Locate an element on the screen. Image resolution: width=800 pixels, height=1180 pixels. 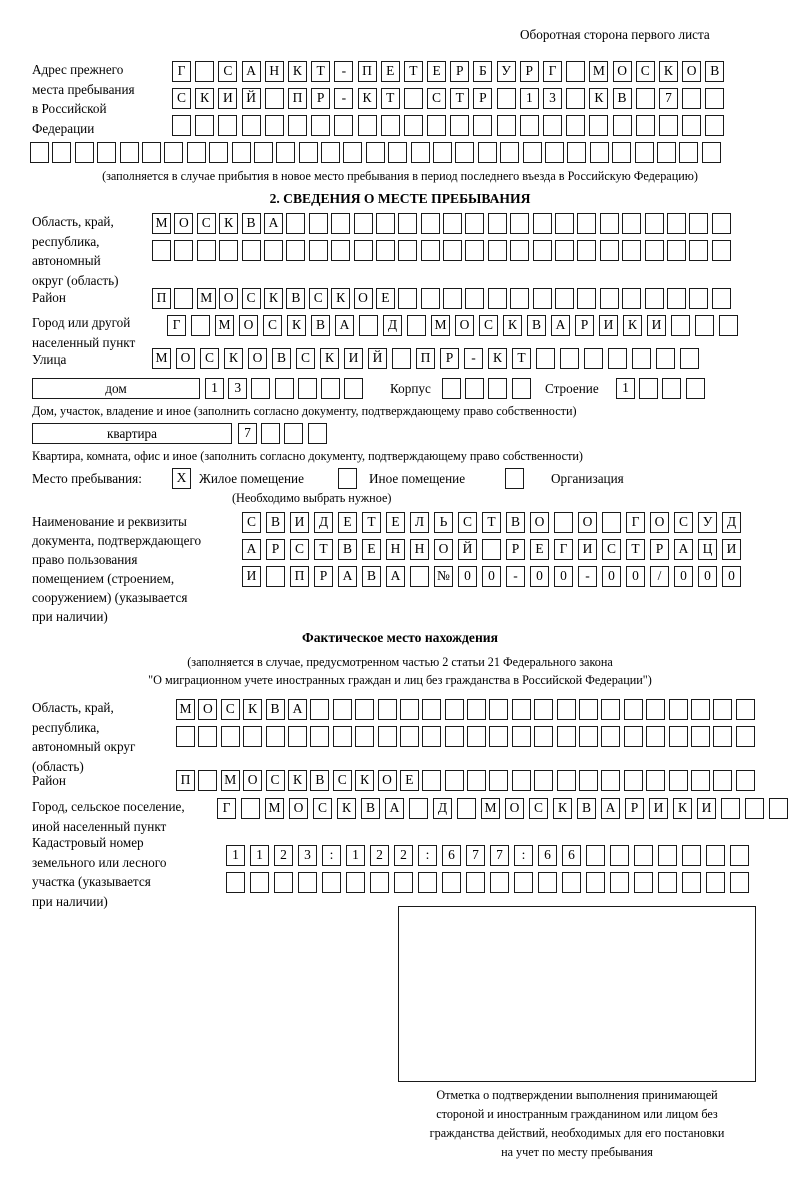
stay-type-option1-checkbox: X is located at coordinates (181, 478).